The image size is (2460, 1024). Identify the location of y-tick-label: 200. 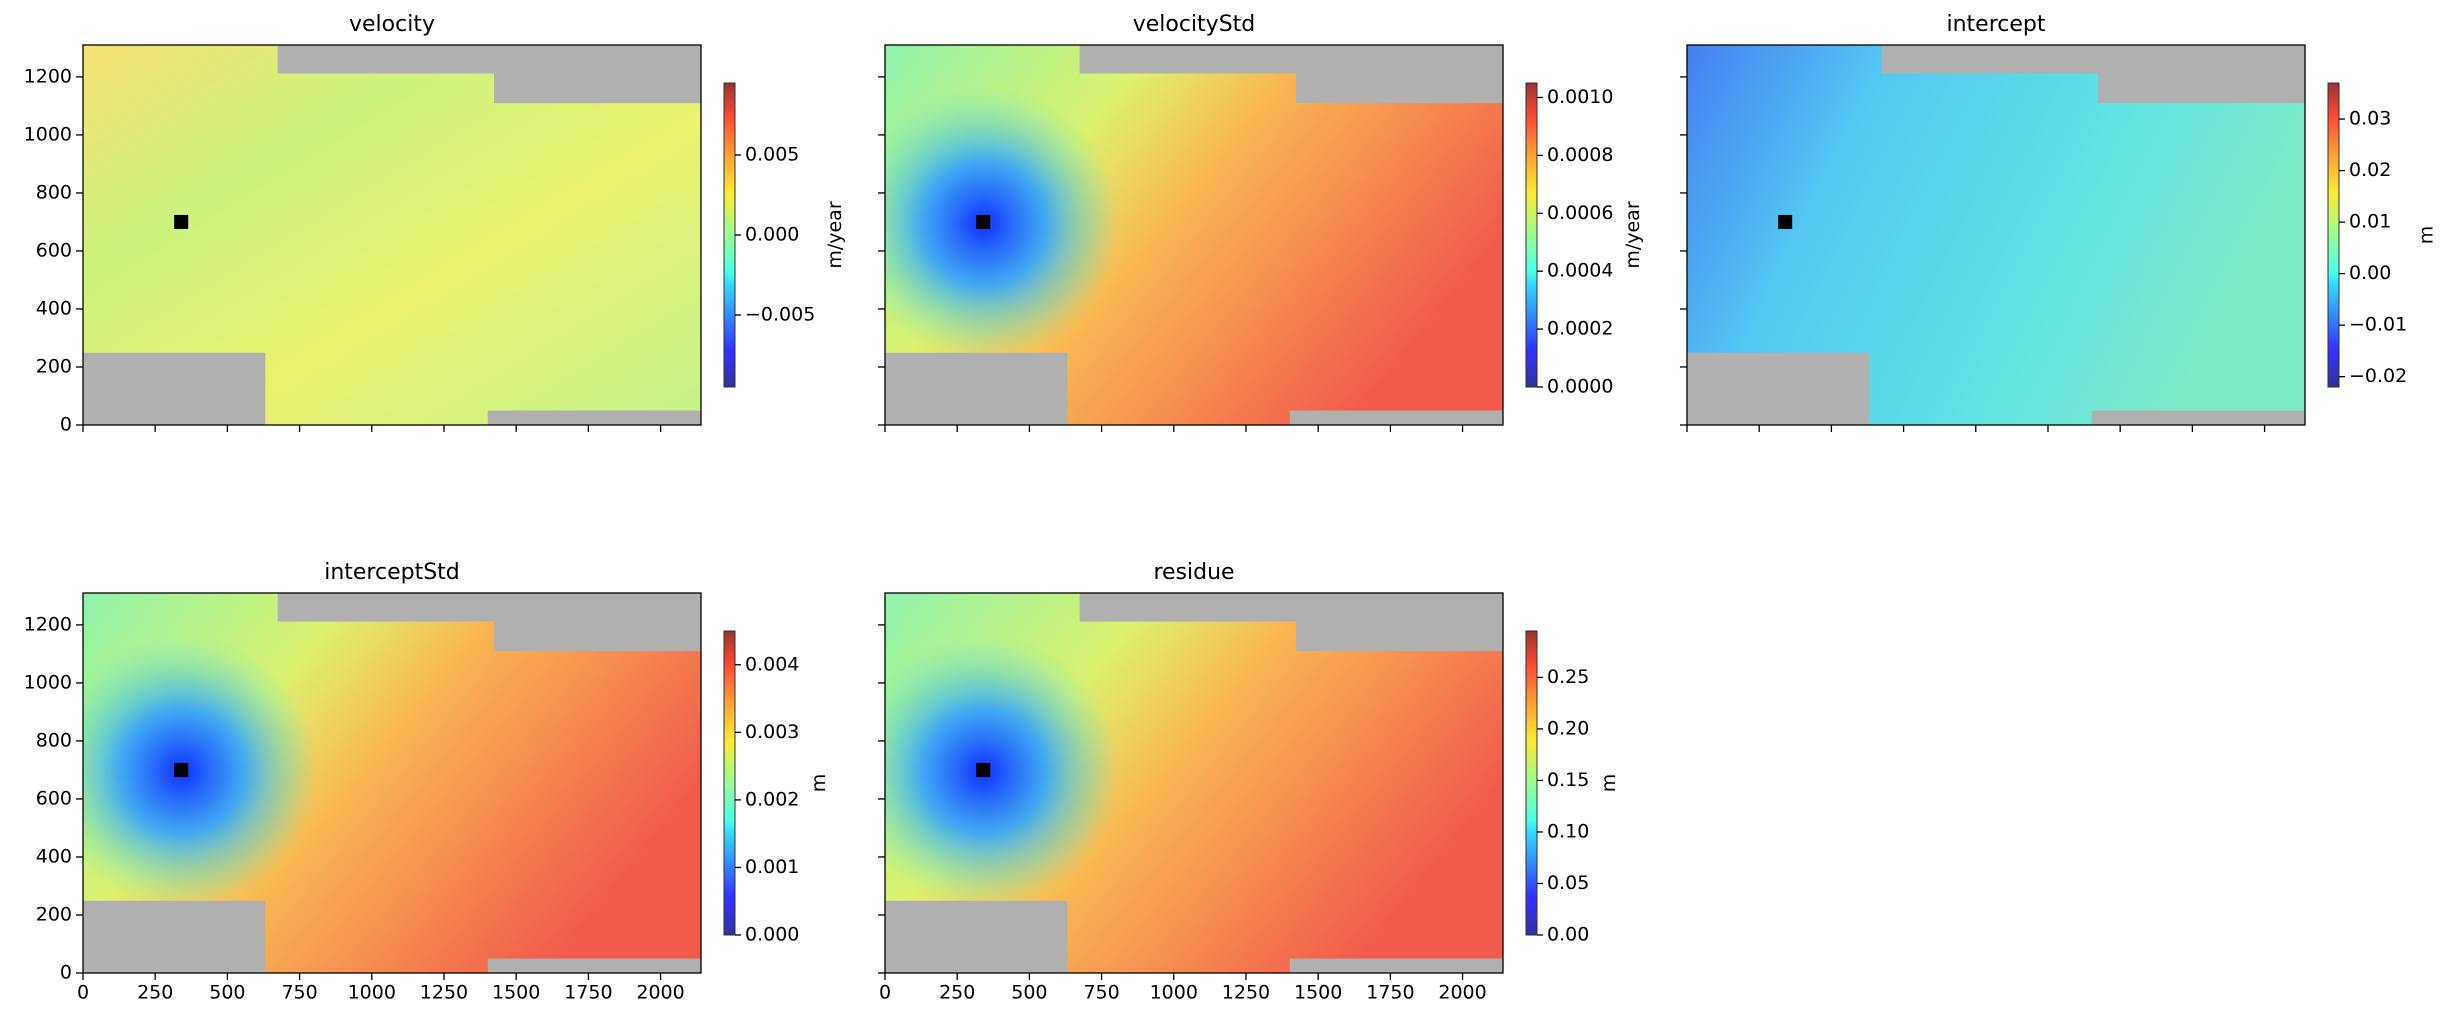
(54, 914).